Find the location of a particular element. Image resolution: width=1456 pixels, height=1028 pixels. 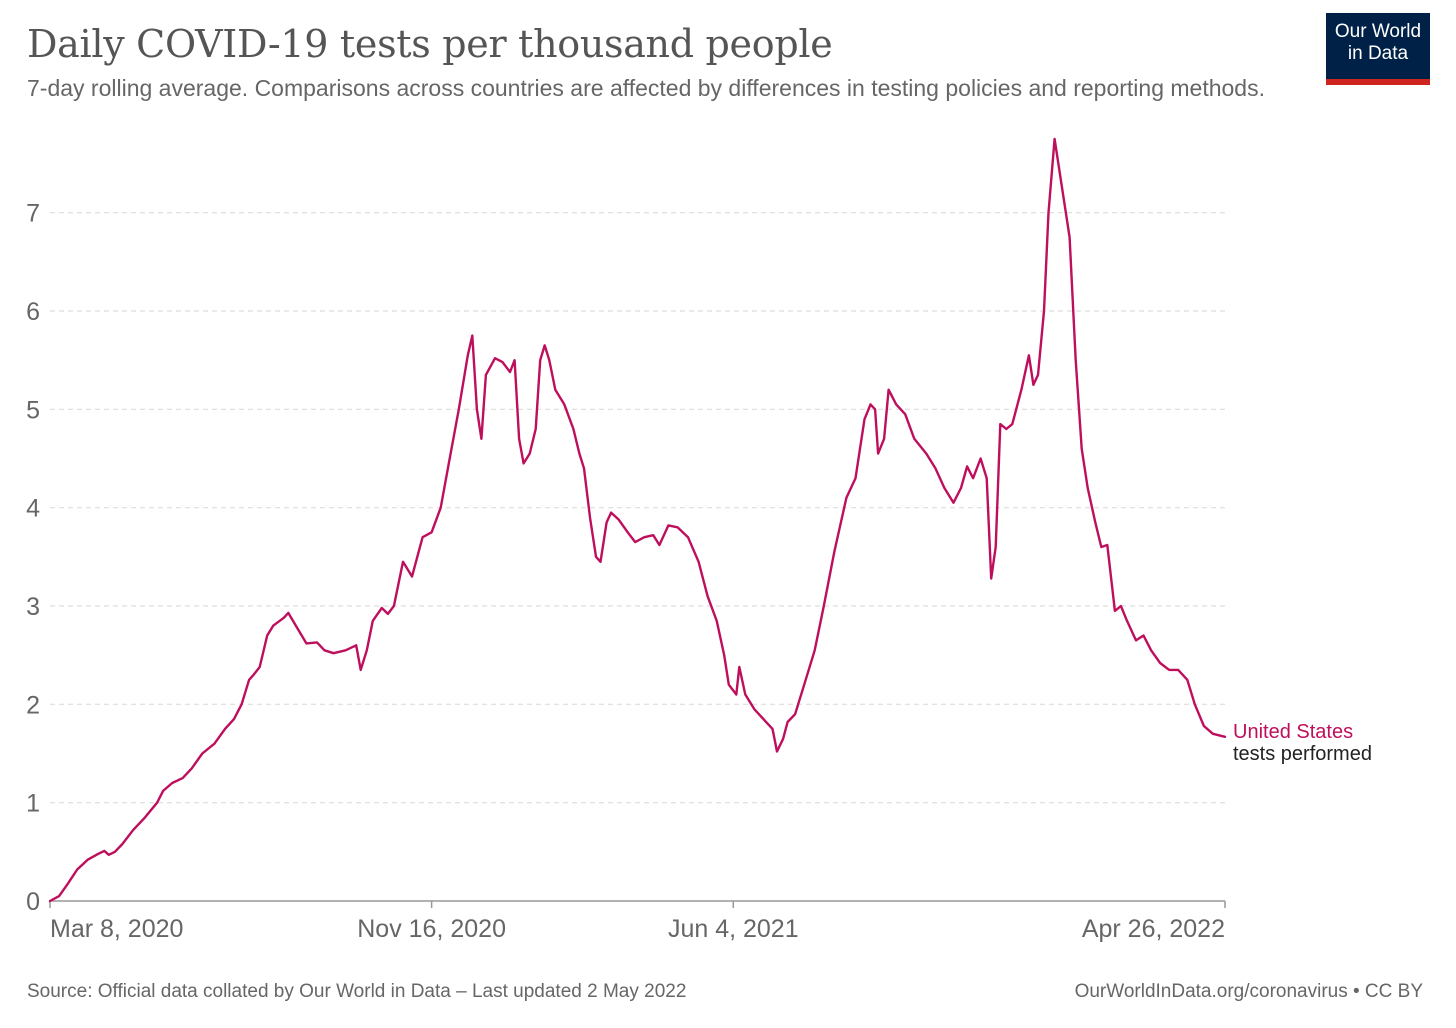

y-tick-label: 6 is located at coordinates (33, 312).